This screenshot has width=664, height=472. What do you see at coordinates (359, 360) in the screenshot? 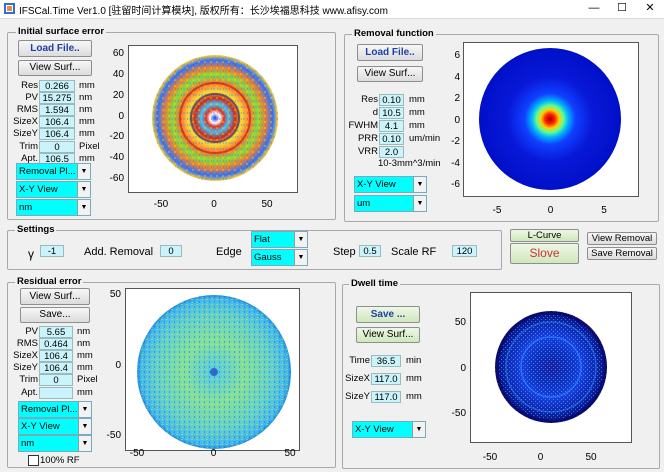
I see `dwell-row-label: Time` at bounding box center [359, 360].